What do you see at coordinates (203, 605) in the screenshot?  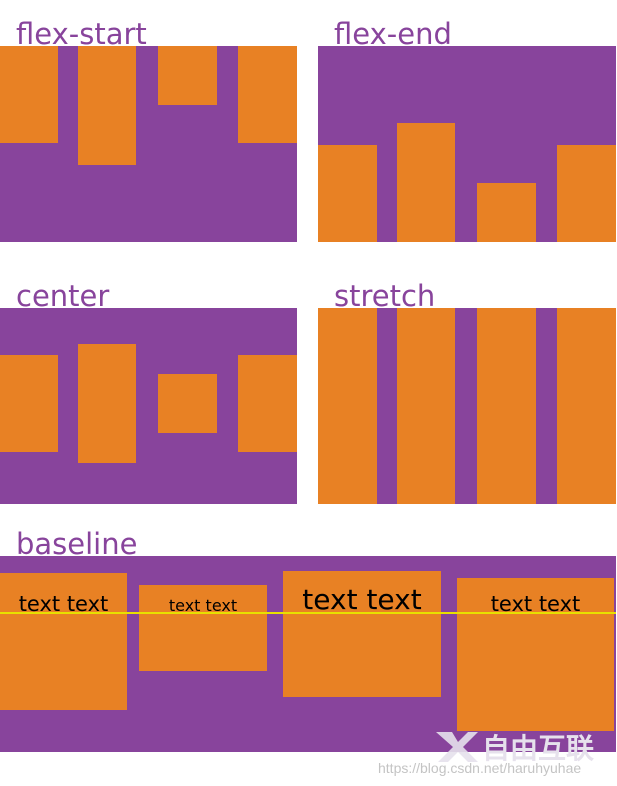 I see `baseline-item-2-text: text text` at bounding box center [203, 605].